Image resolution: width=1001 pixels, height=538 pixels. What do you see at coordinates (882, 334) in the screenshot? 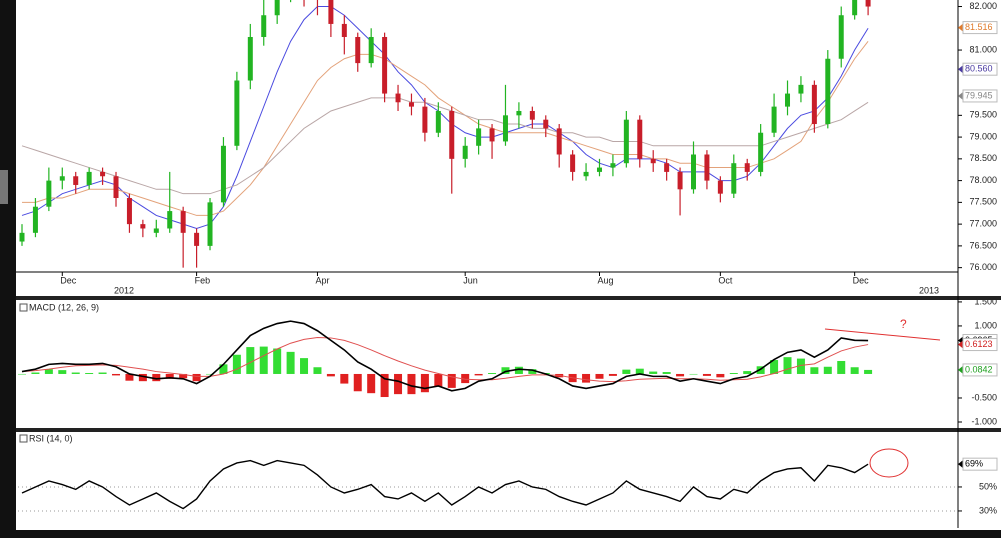
I see `trend-annotation` at bounding box center [882, 334].